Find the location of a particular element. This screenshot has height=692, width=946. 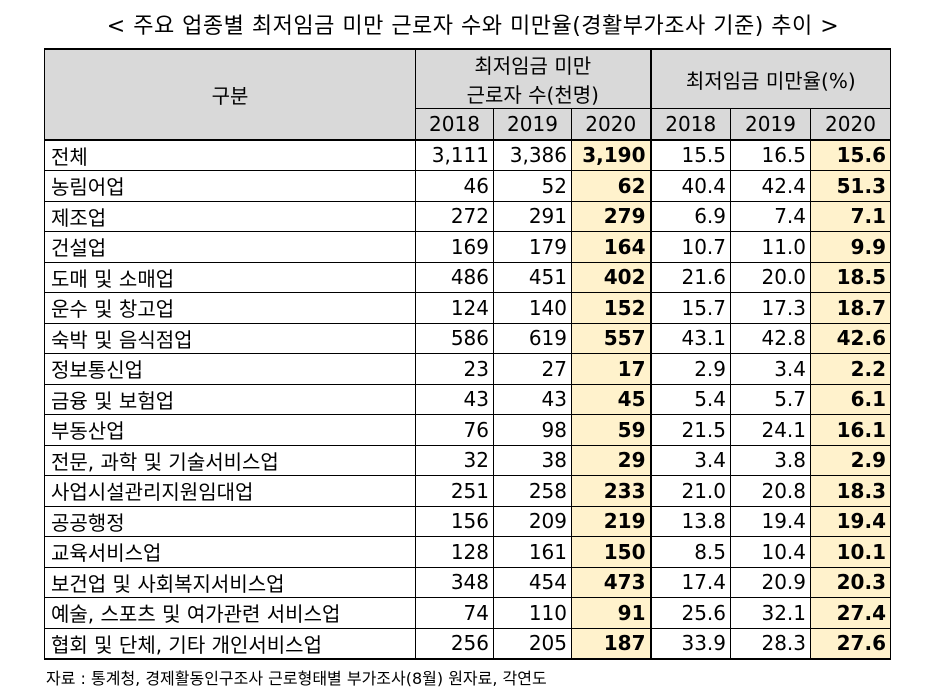

row-value: 21.0 is located at coordinates (690, 491).